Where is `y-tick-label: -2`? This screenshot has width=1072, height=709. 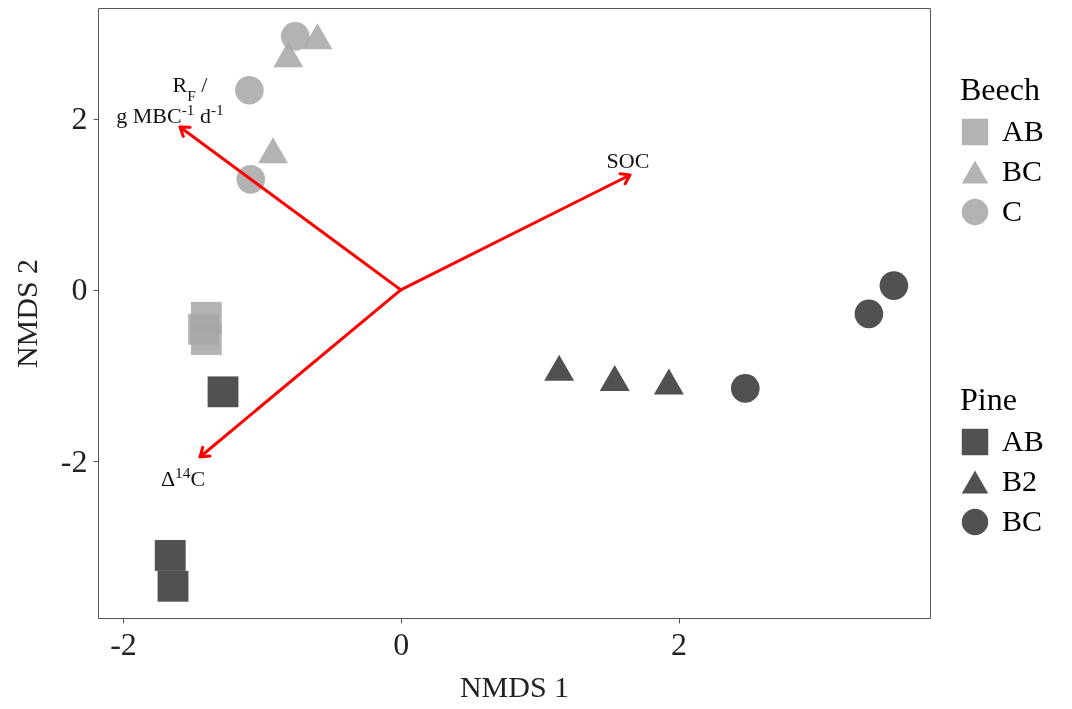 y-tick-label: -2 is located at coordinates (74, 460).